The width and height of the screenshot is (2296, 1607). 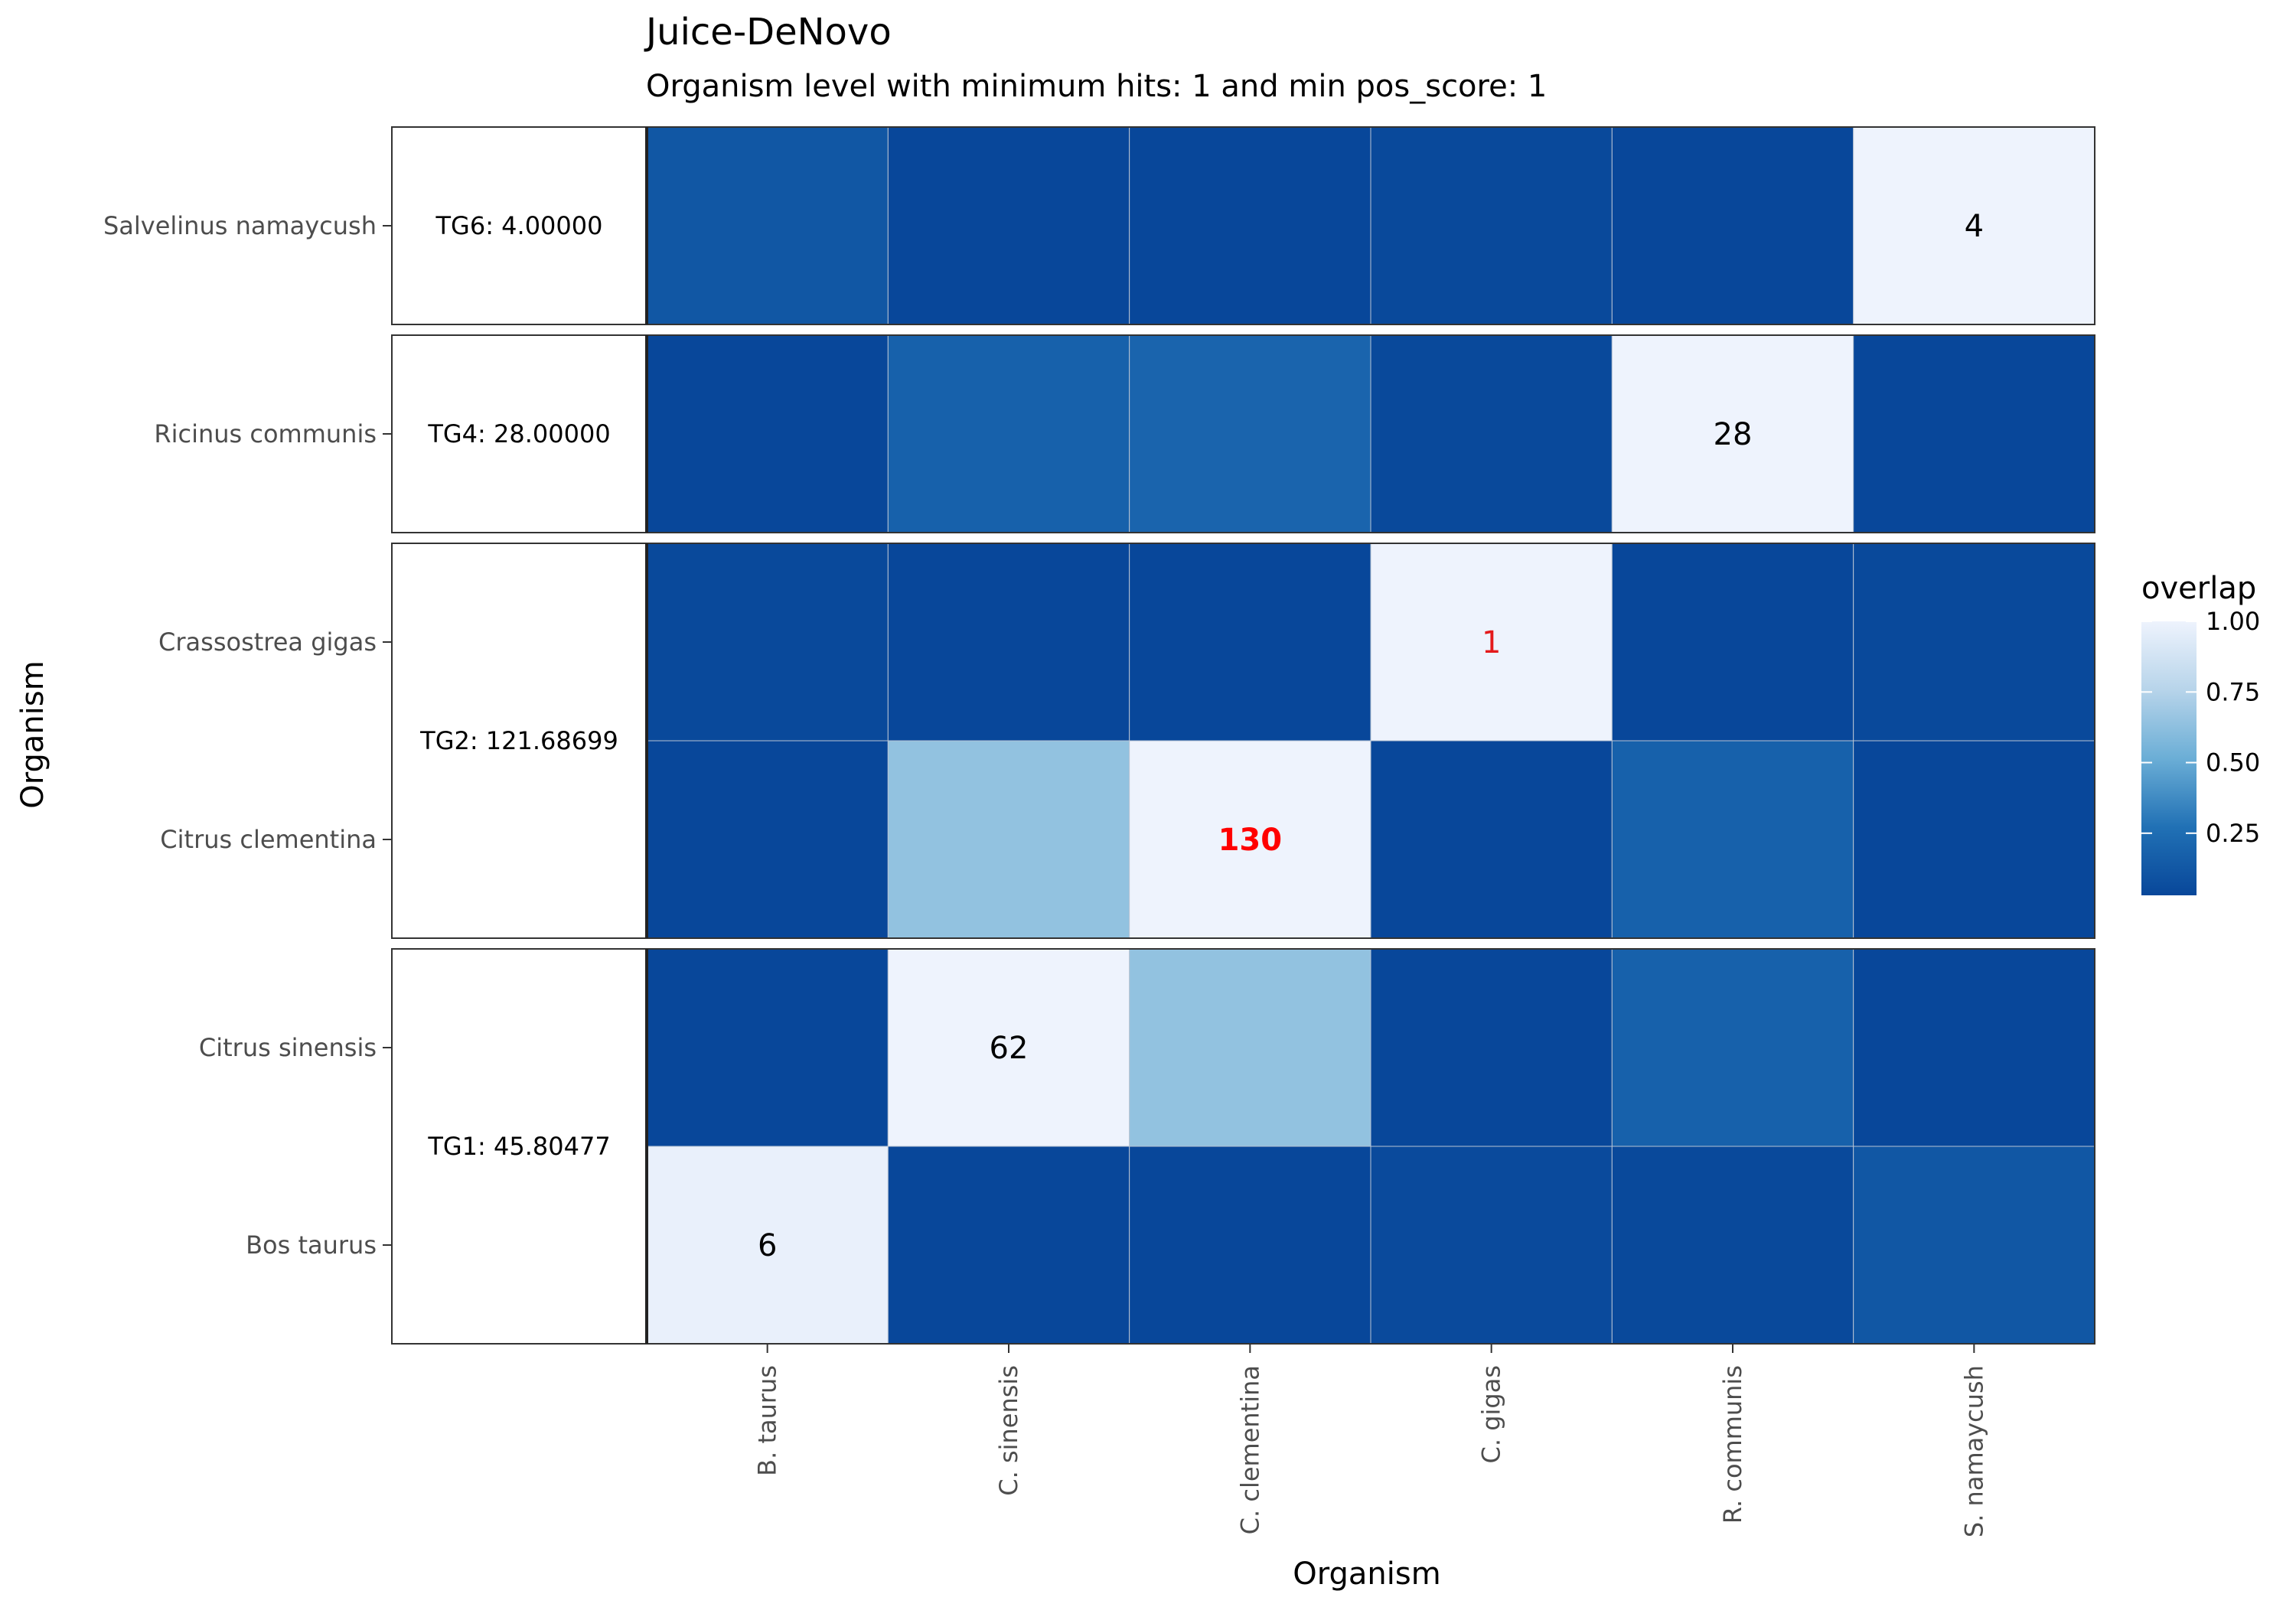 What do you see at coordinates (2198, 588) in the screenshot?
I see `legend-title: overlap` at bounding box center [2198, 588].